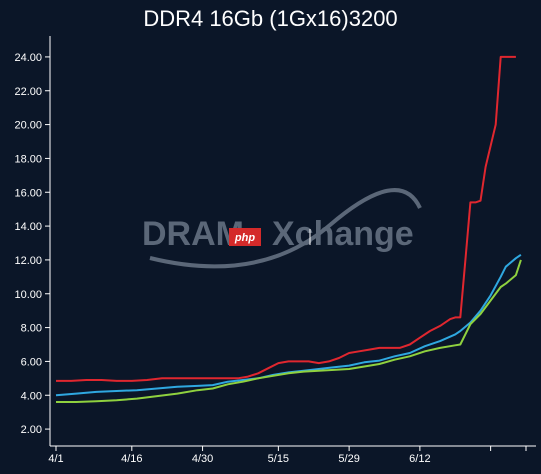 The width and height of the screenshot is (541, 474). Describe the element at coordinates (28, 261) in the screenshot. I see `y-tick-label: 12.00` at that location.